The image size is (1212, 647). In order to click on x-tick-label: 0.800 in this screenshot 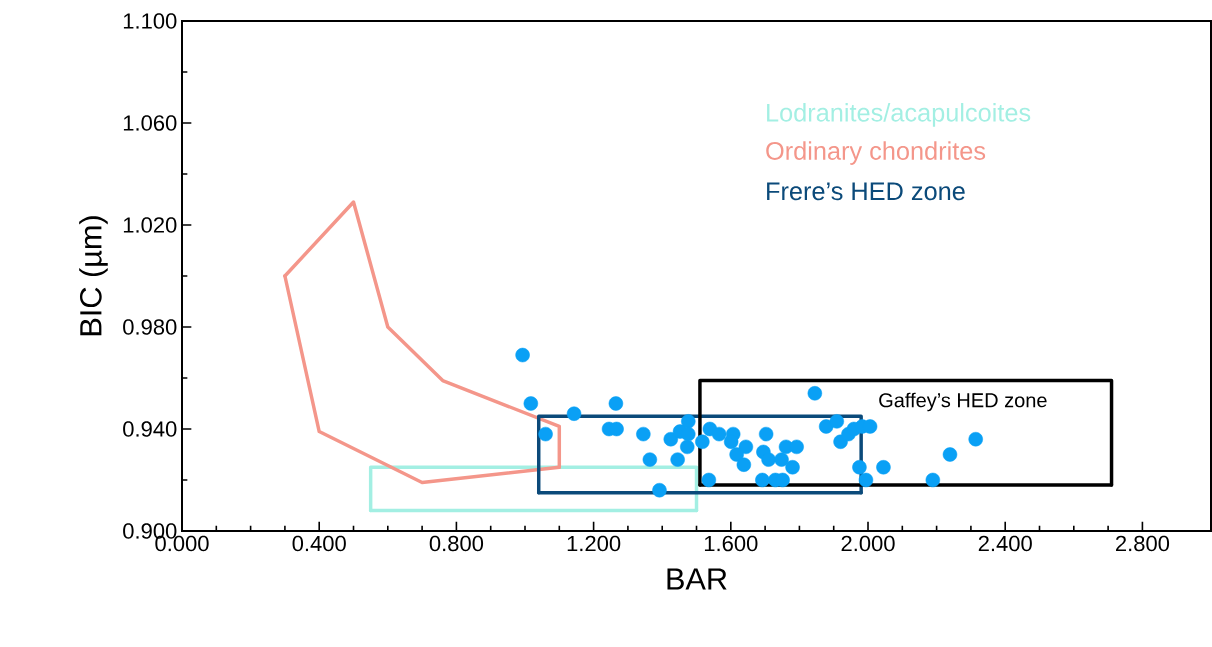, I will do `click(456, 543)`.